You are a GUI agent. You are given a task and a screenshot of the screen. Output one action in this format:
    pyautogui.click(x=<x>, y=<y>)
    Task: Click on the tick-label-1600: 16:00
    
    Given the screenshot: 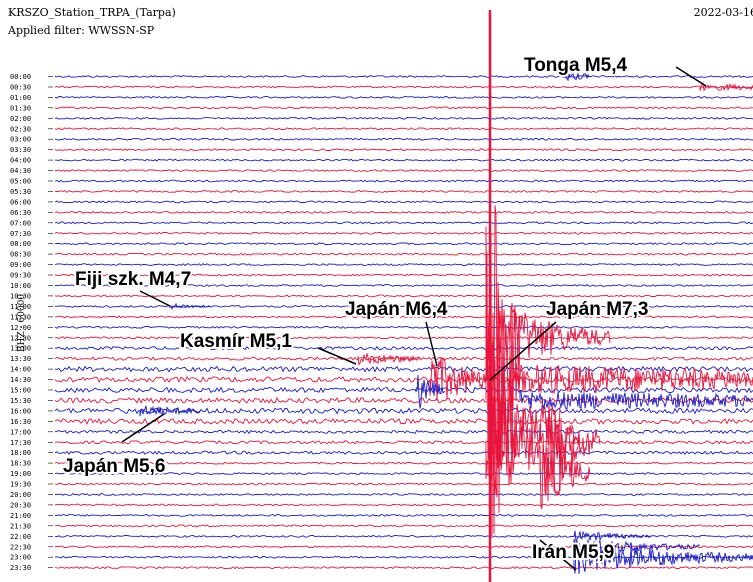 What is the action you would take?
    pyautogui.click(x=20, y=411)
    